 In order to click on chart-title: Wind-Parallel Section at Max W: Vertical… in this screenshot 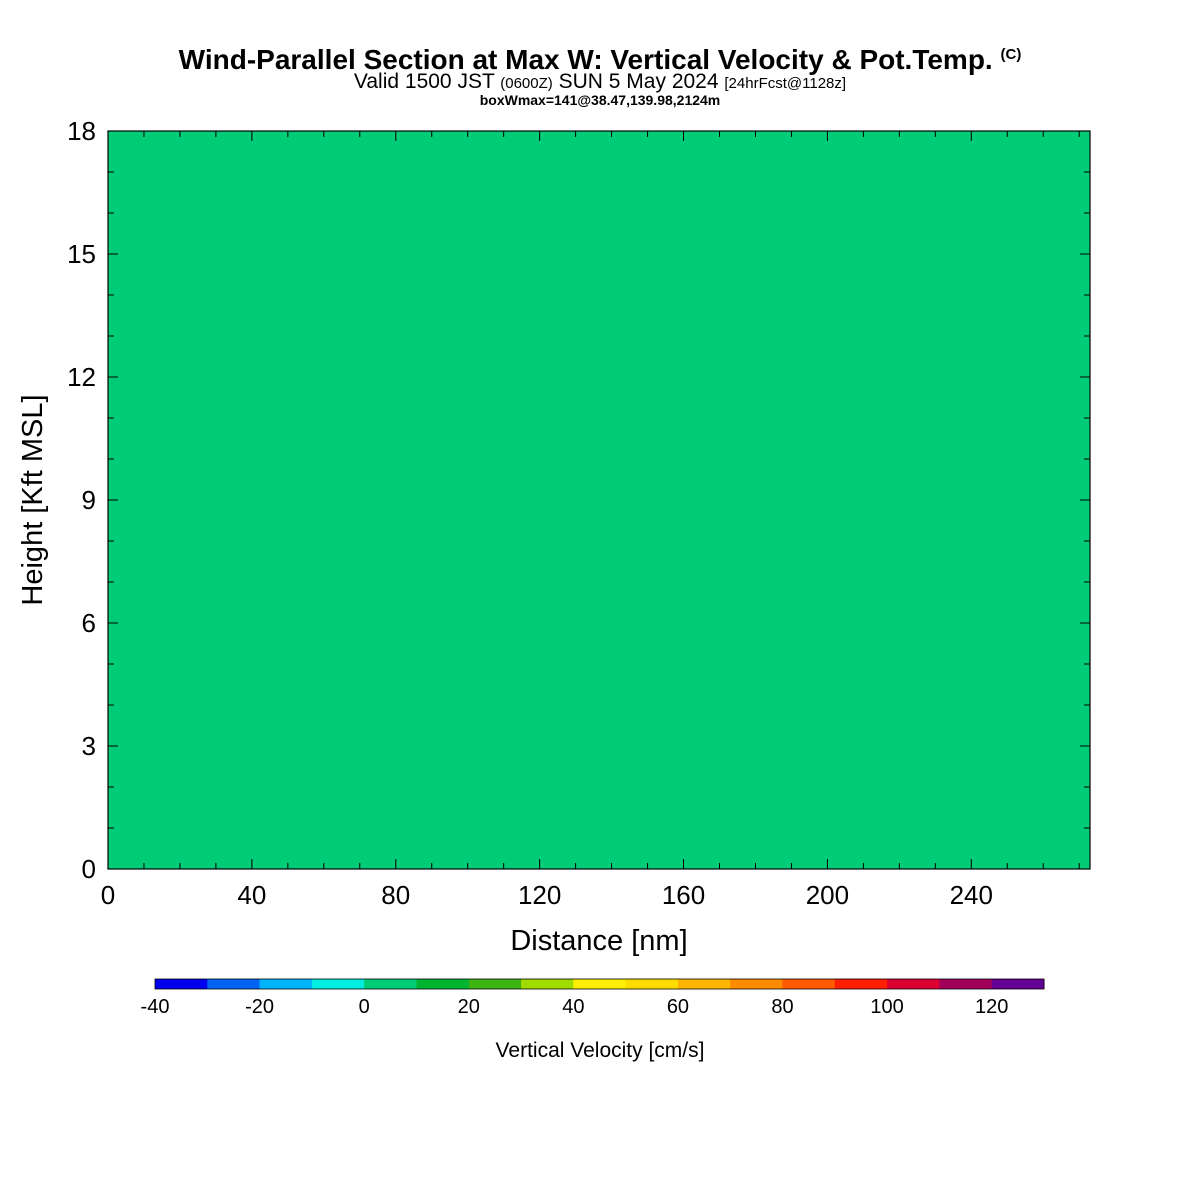, I will do `click(600, 60)`.